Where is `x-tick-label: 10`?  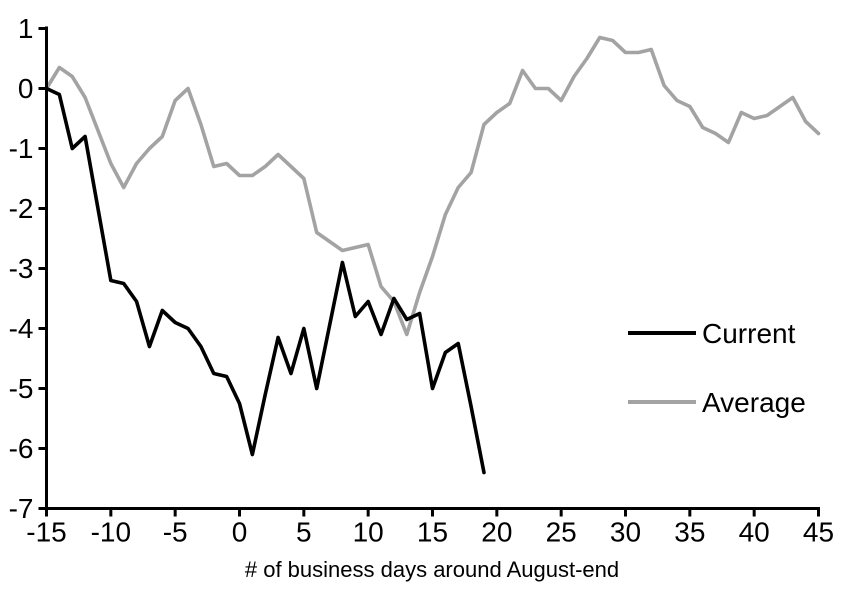
x-tick-label: 10 is located at coordinates (368, 532).